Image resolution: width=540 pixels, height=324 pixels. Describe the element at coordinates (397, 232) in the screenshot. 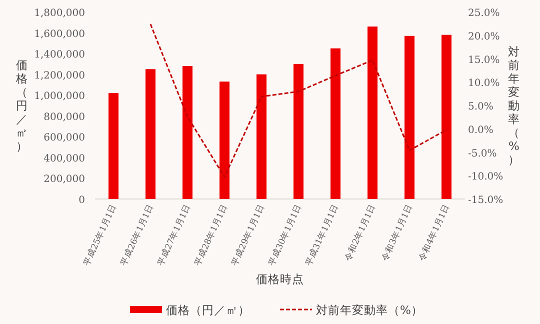

I see `x-tick-label: 令和3年1月1日` at that location.